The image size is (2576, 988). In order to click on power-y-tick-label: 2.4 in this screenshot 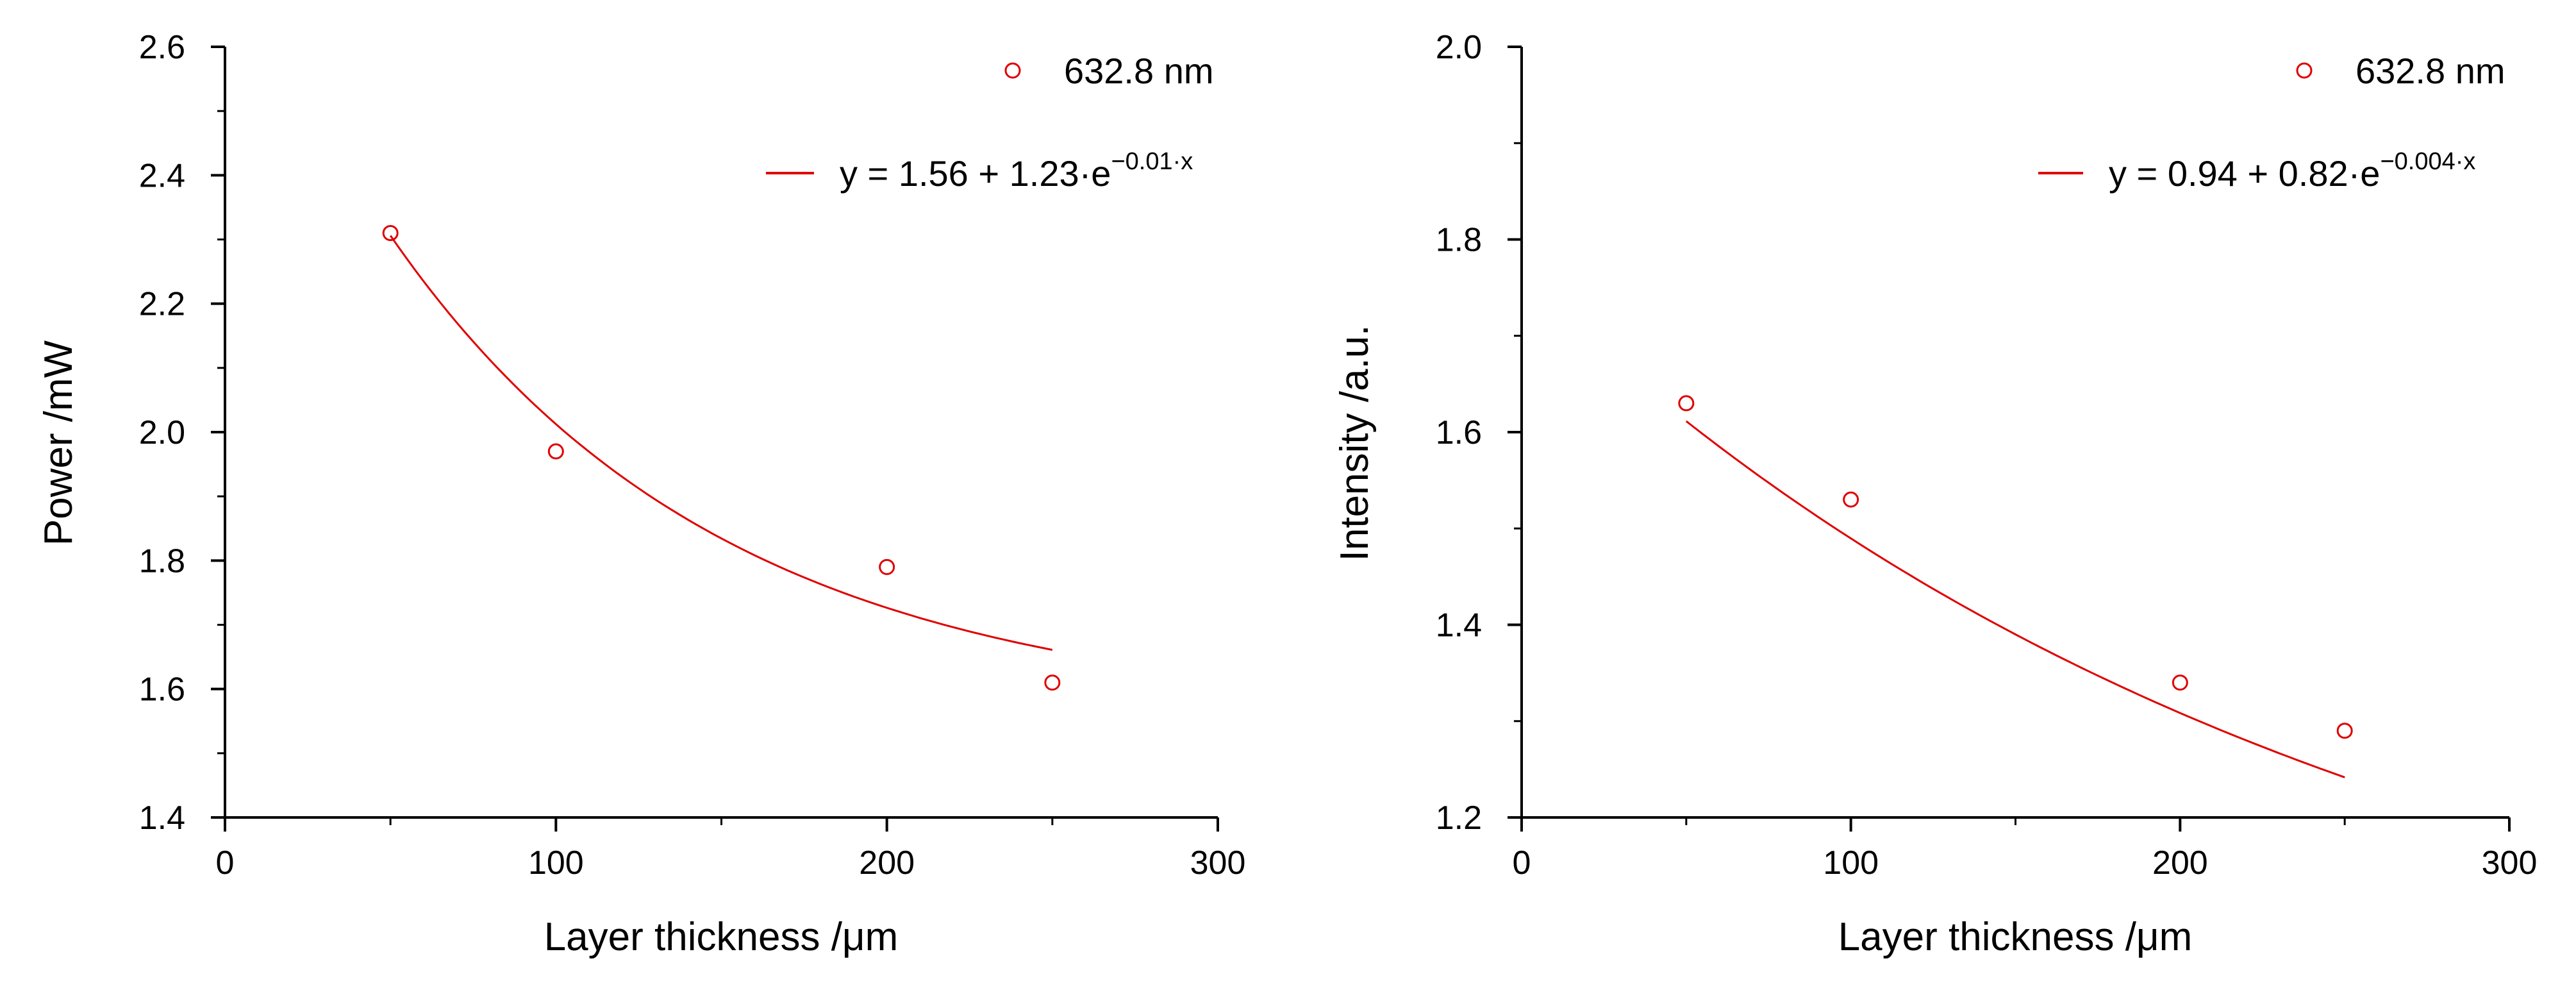, I will do `click(162, 175)`.